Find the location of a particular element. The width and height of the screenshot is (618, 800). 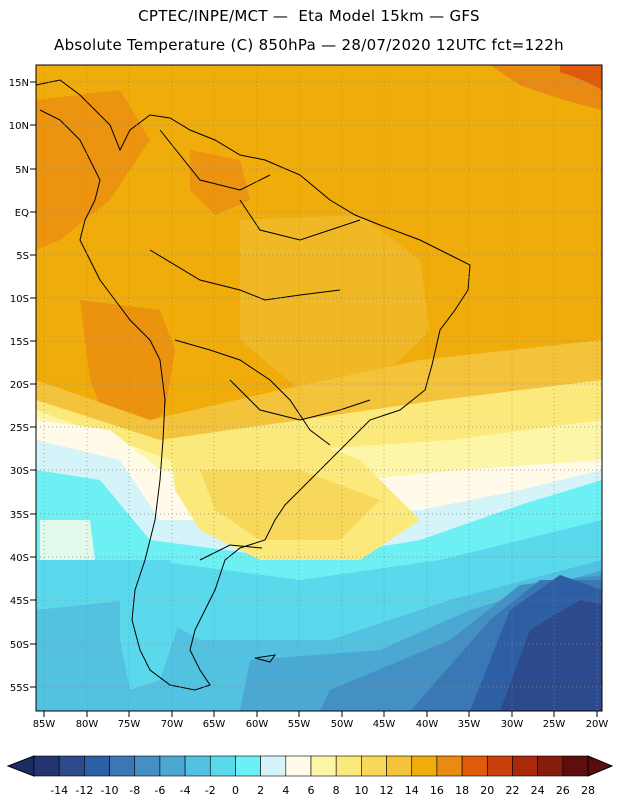

lat-label: 35S is located at coordinates (19, 515).